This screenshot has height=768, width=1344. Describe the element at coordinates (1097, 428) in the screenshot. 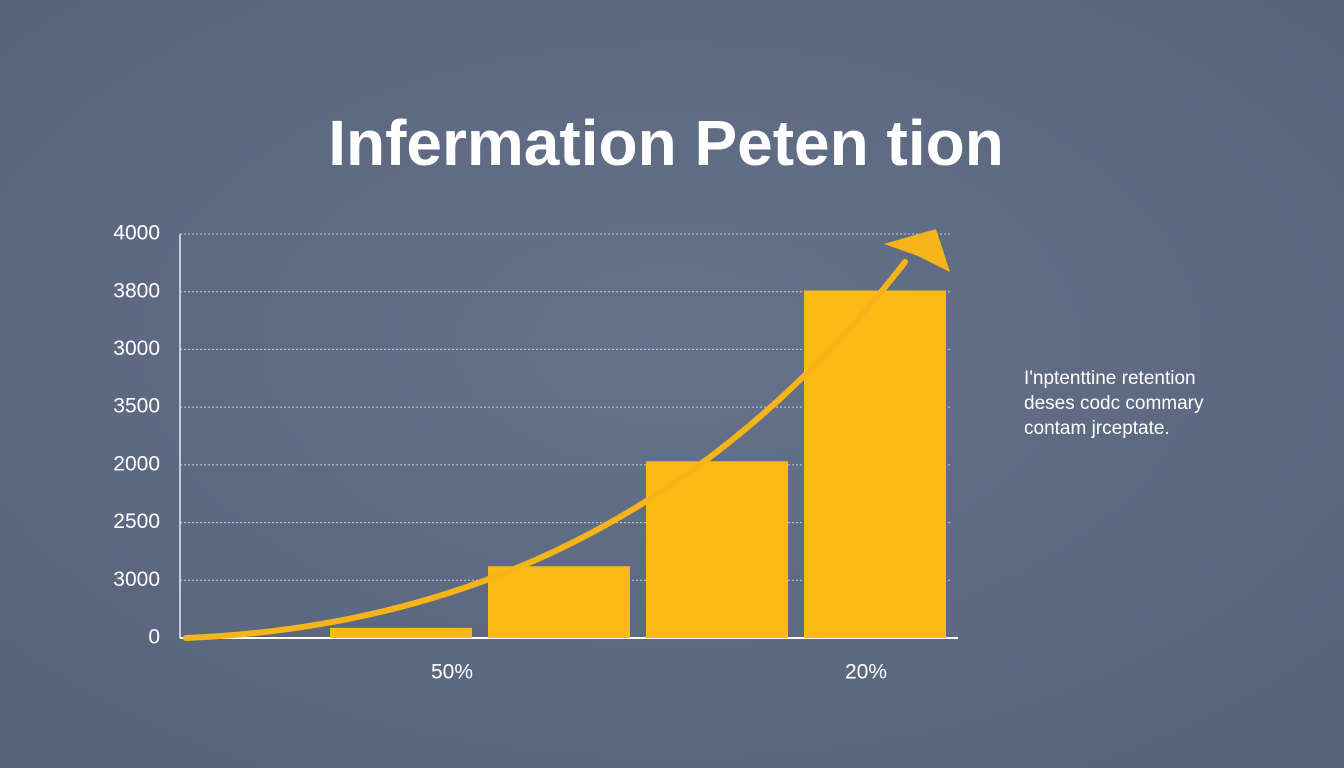

I see `annotation-line: contam jrceptate.` at that location.